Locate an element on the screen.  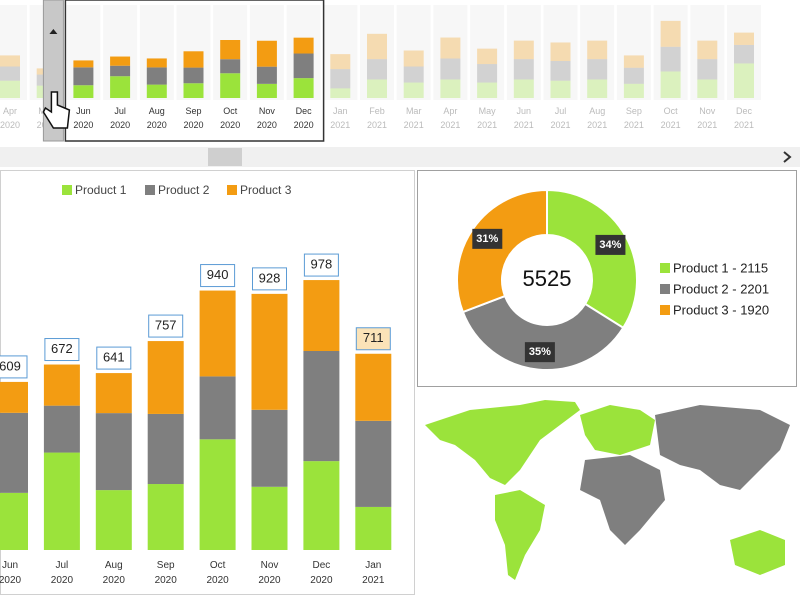
legend-label: Product 1 - 2115 is located at coordinates (720, 267).